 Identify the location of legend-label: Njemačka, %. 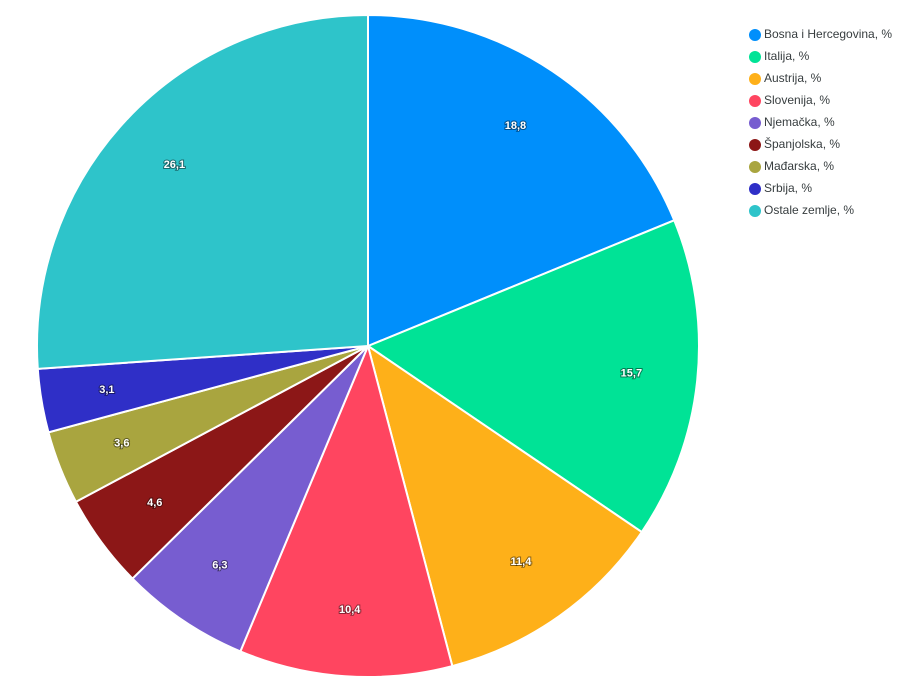
(799, 122).